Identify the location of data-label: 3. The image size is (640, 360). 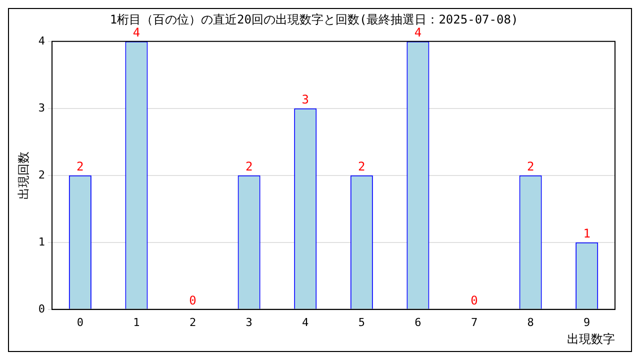
(305, 99).